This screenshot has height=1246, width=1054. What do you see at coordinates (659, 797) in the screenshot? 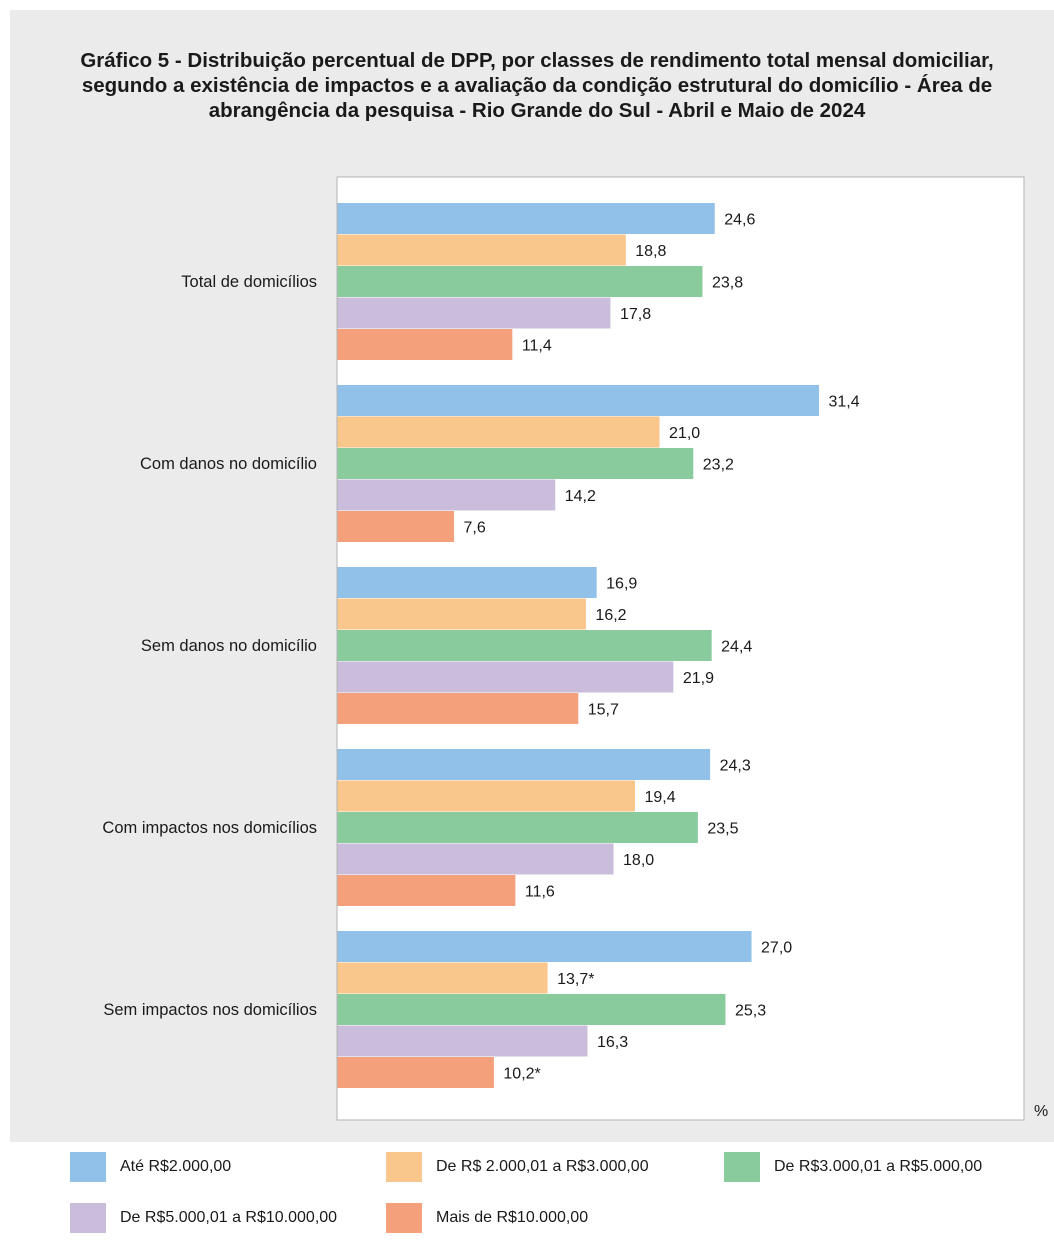
I see `data-label-3-1: 19,4` at bounding box center [659, 797].